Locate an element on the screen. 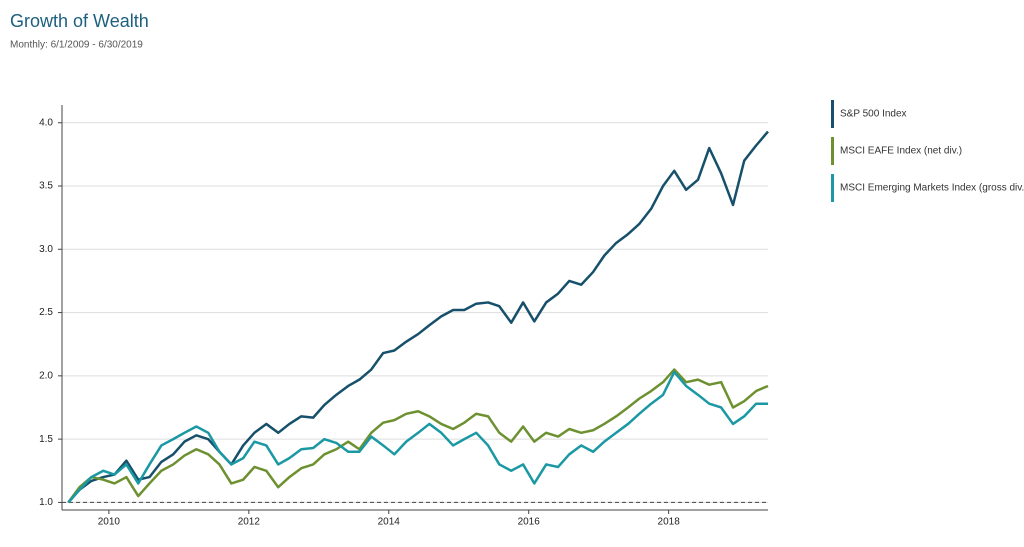 The width and height of the screenshot is (1024, 547). x-tick-label: 2010 is located at coordinates (109, 522).